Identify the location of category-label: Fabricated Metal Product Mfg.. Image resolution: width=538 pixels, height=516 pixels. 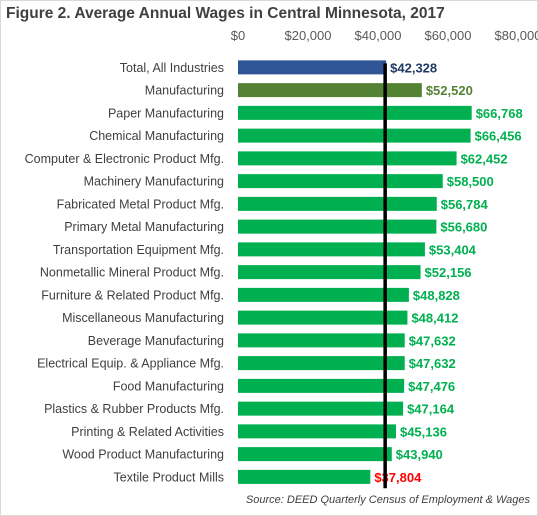
(140, 204).